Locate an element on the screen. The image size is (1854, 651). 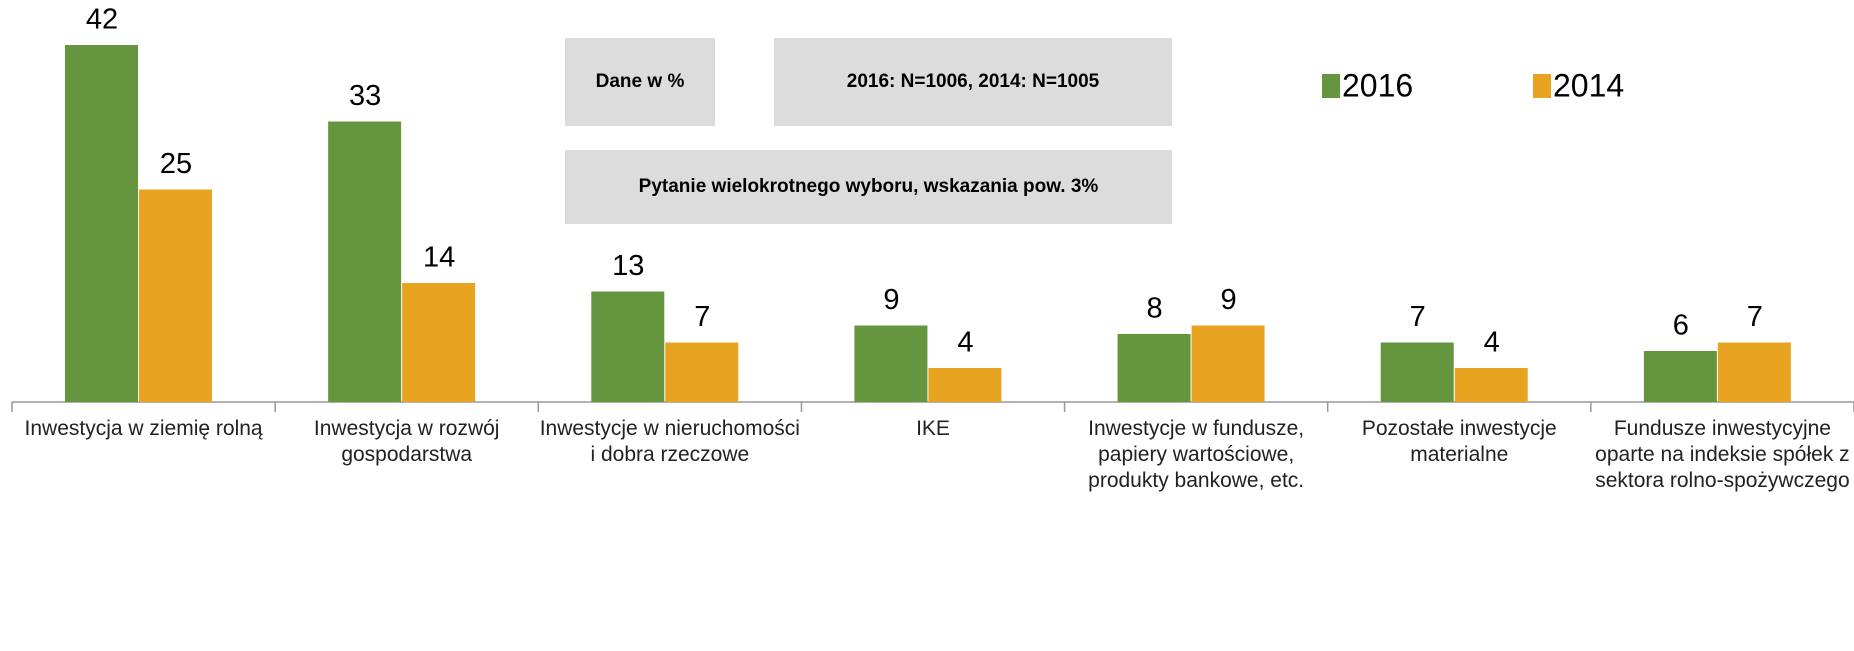
value-label: 42 is located at coordinates (102, 20).